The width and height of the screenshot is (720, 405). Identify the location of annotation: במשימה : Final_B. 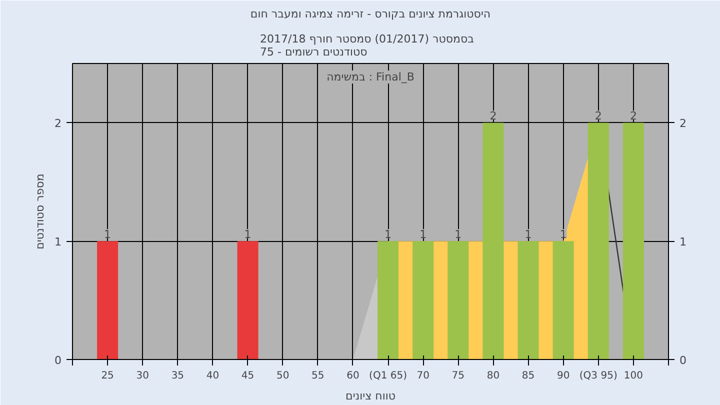
(370, 77).